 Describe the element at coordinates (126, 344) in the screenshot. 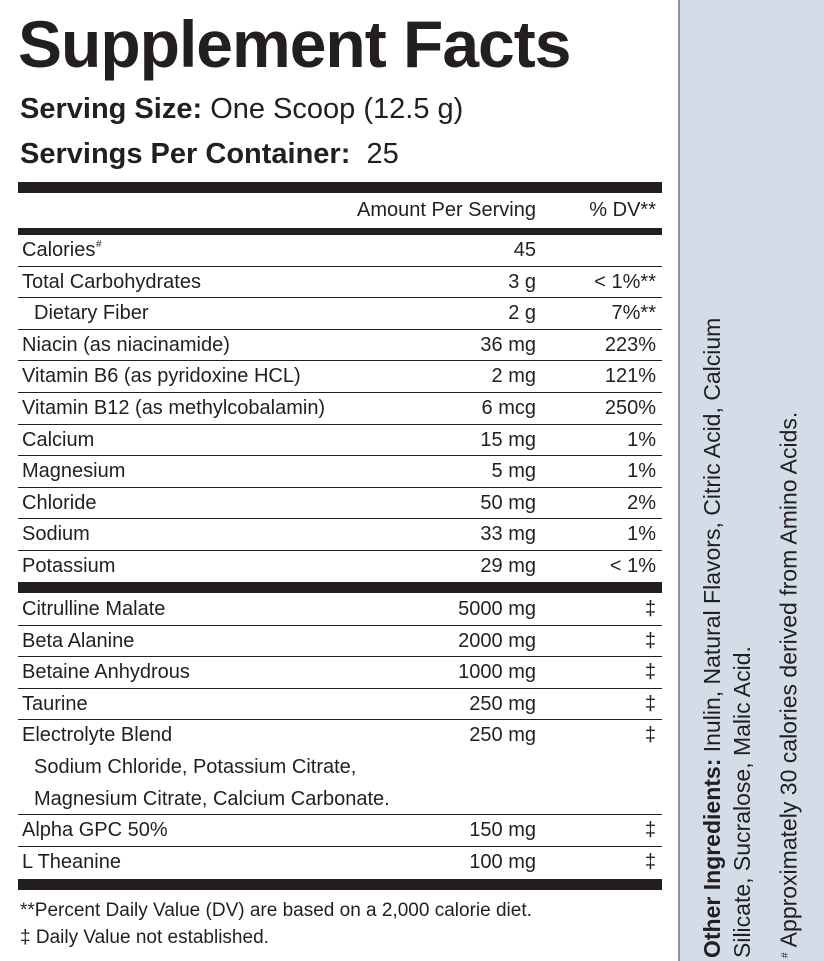

I see `nutrient-name: Niacin (as niacinamide)` at that location.